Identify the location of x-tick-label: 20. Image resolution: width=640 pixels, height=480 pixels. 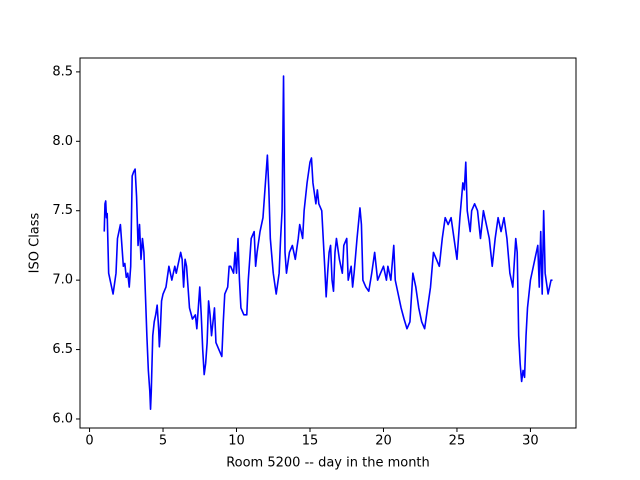
(383, 441).